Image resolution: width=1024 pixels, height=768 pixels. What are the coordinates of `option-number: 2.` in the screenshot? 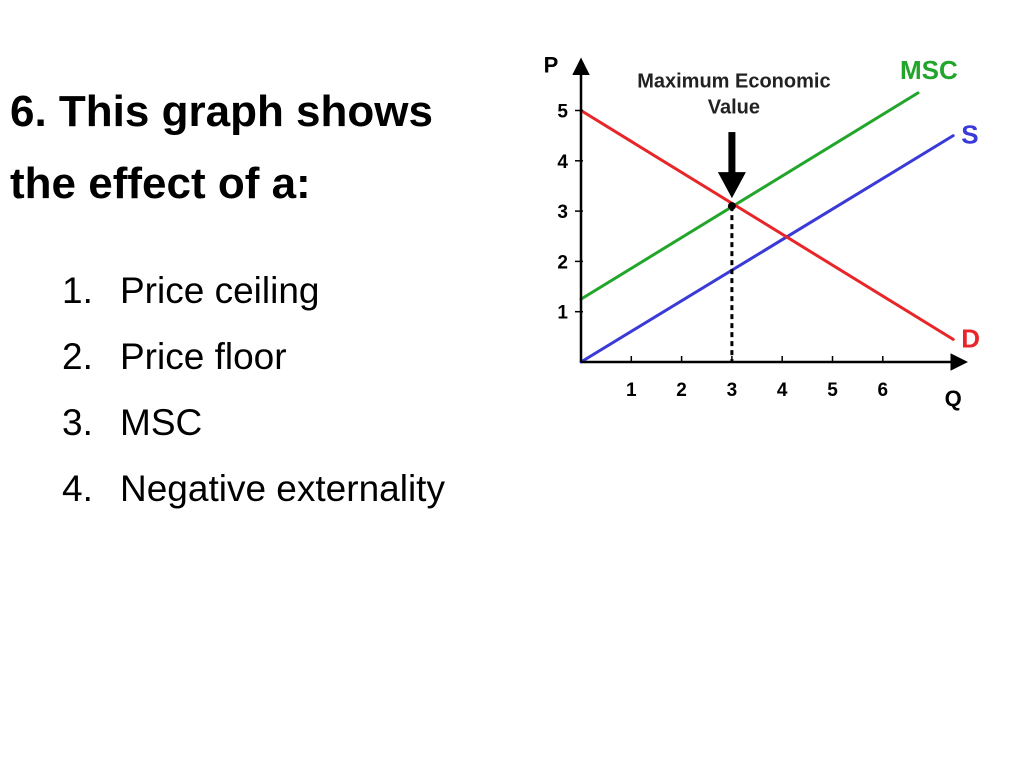 It's located at (77, 356).